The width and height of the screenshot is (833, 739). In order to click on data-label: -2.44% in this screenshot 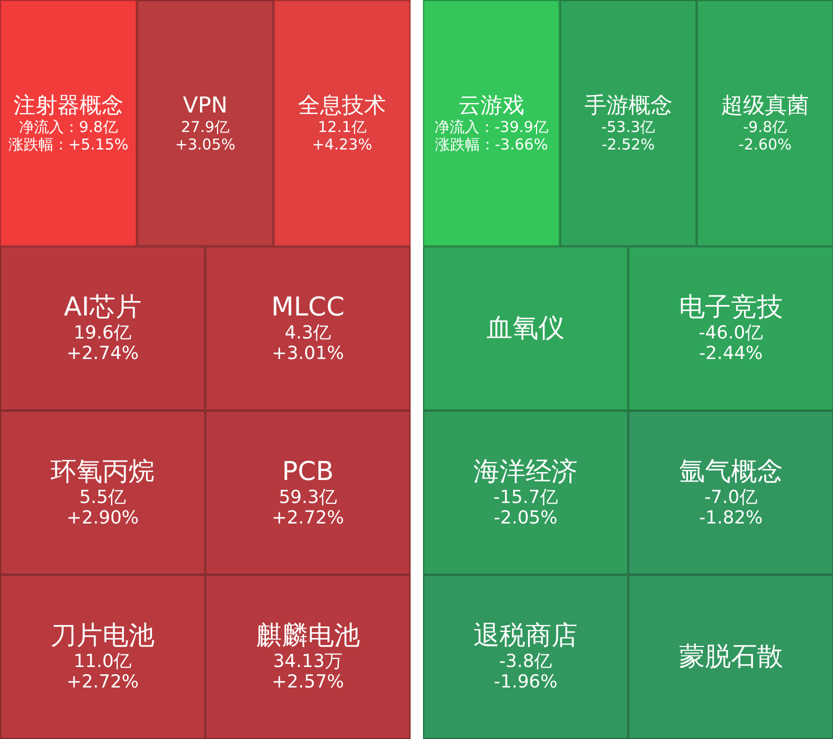, I will do `click(730, 353)`.